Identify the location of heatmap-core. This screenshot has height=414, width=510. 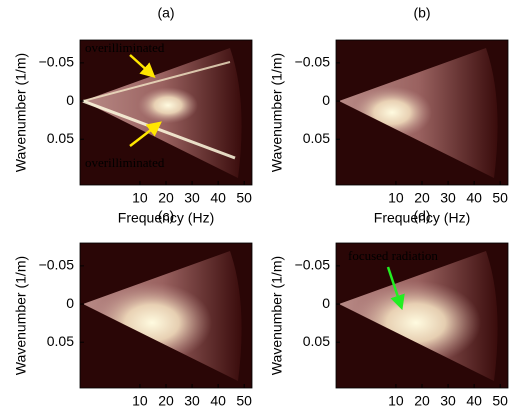
(168, 105).